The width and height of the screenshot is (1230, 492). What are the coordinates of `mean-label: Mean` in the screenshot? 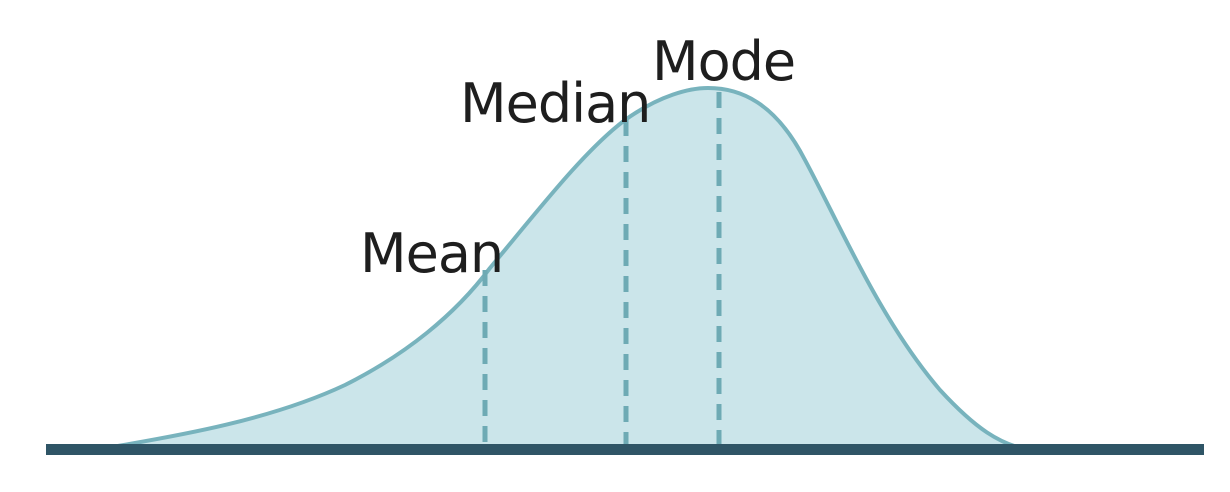 It's located at (431, 253).